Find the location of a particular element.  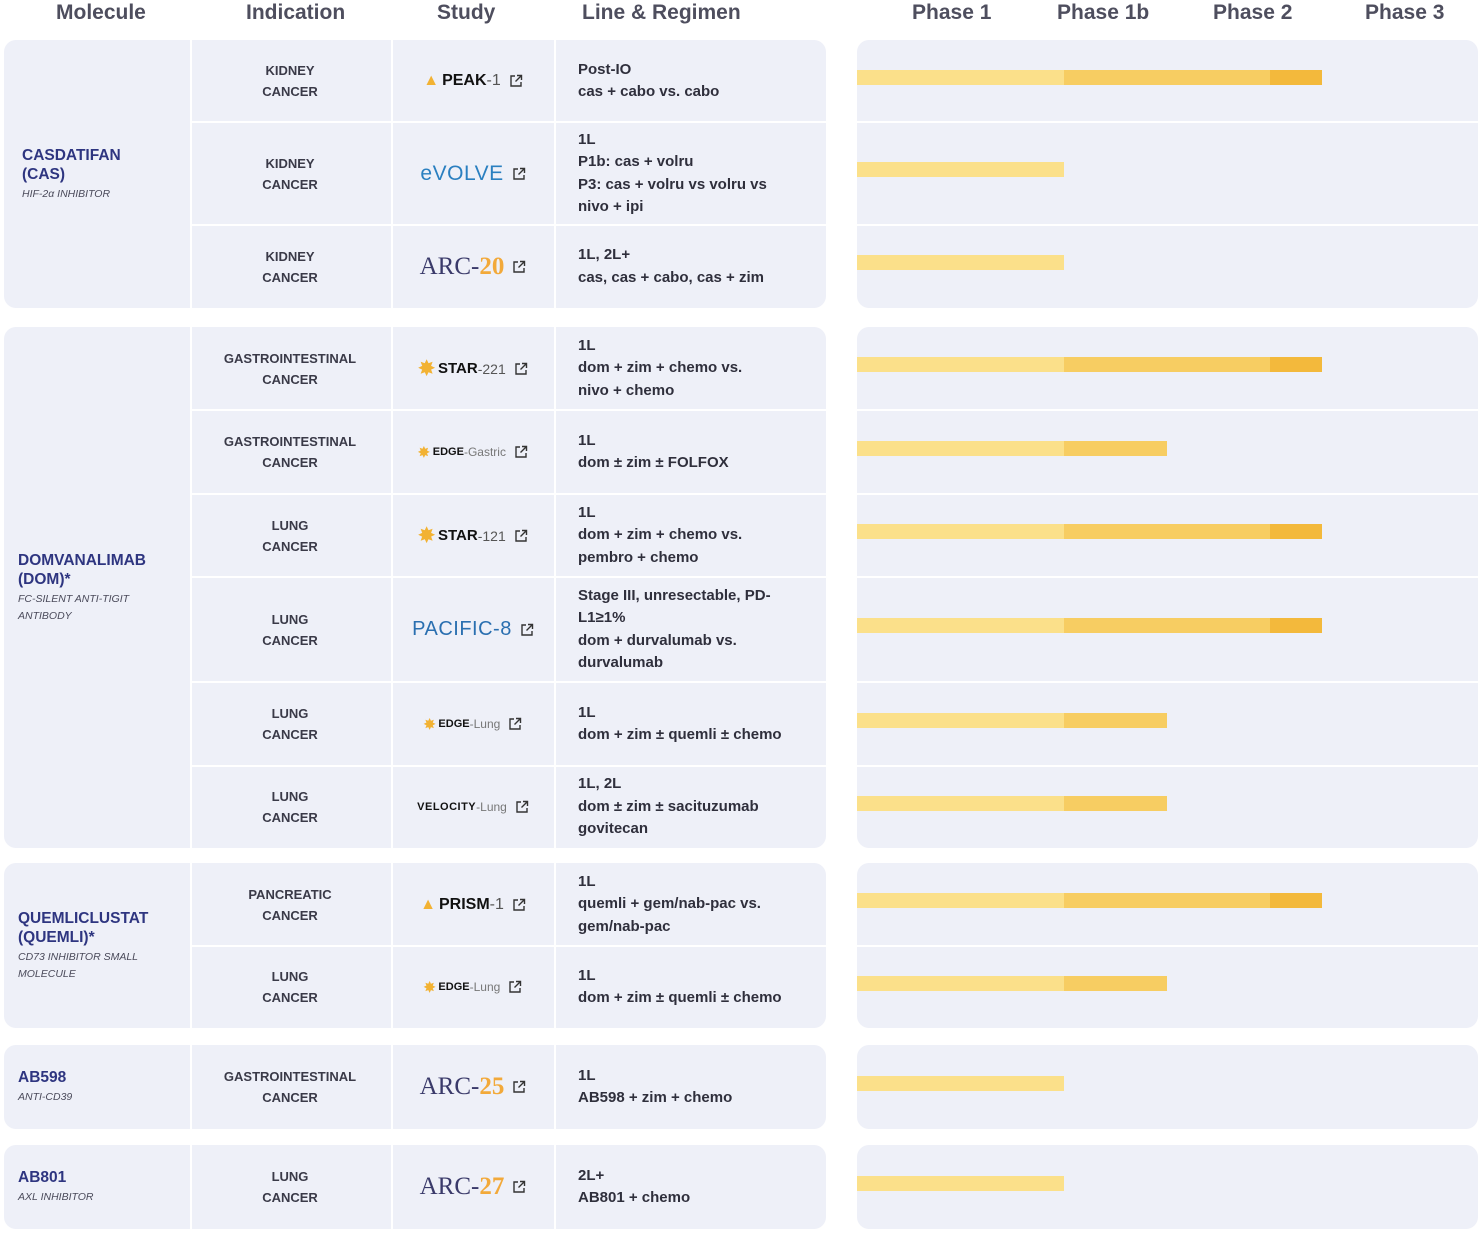

indication-line: GASTROINTESTINAL is located at coordinates (290, 1076).